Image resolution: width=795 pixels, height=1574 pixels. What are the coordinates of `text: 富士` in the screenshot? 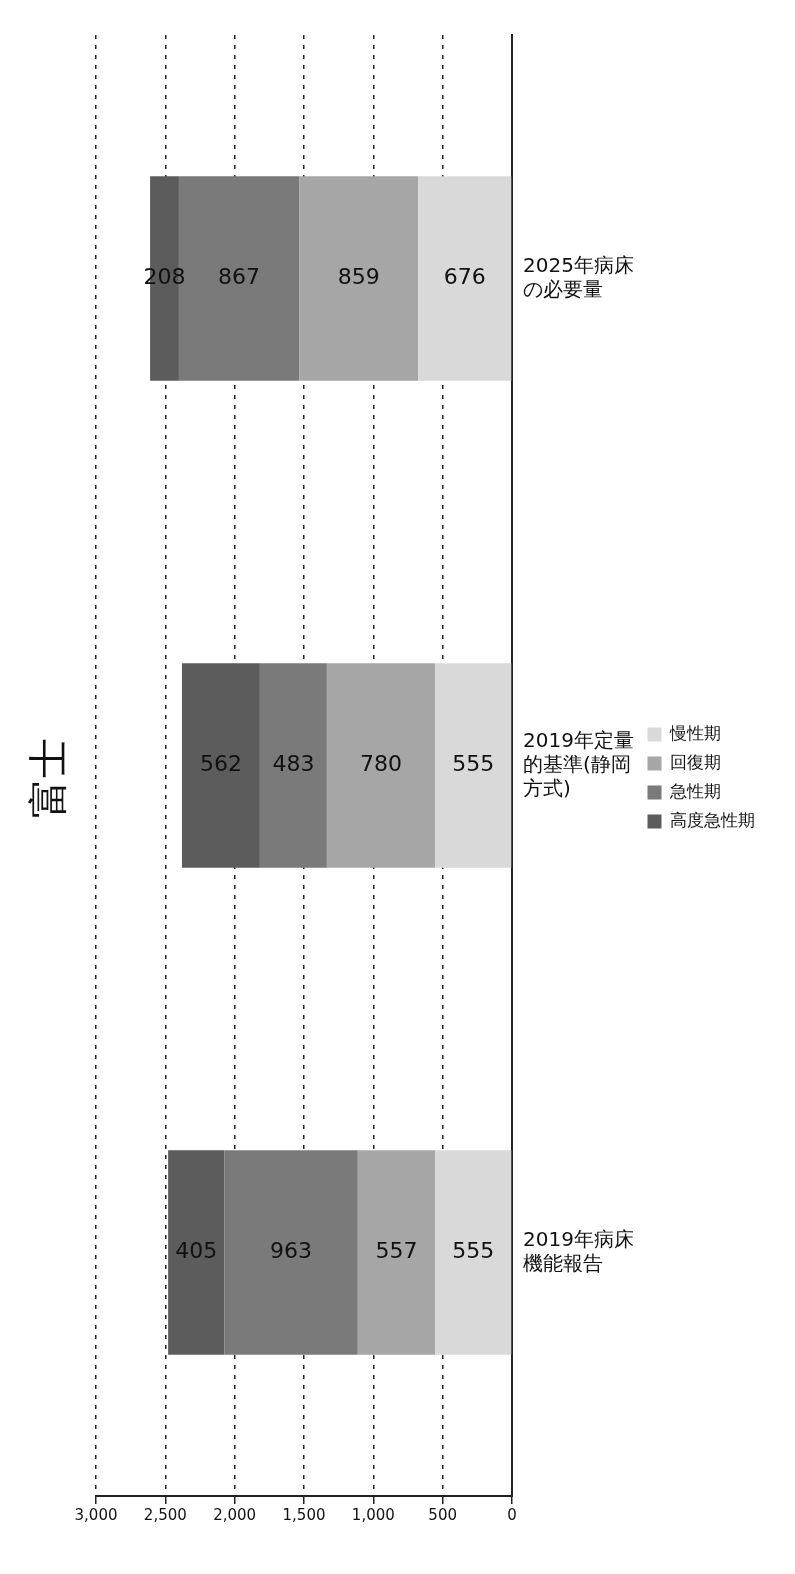 It's located at (48, 778).